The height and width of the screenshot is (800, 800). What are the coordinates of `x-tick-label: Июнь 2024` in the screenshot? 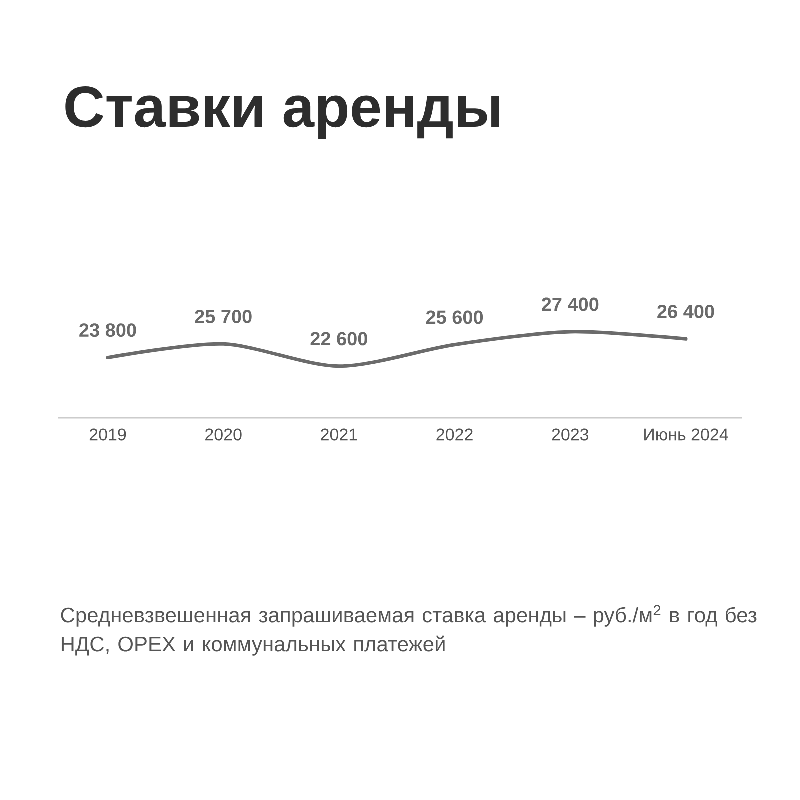 It's located at (686, 434).